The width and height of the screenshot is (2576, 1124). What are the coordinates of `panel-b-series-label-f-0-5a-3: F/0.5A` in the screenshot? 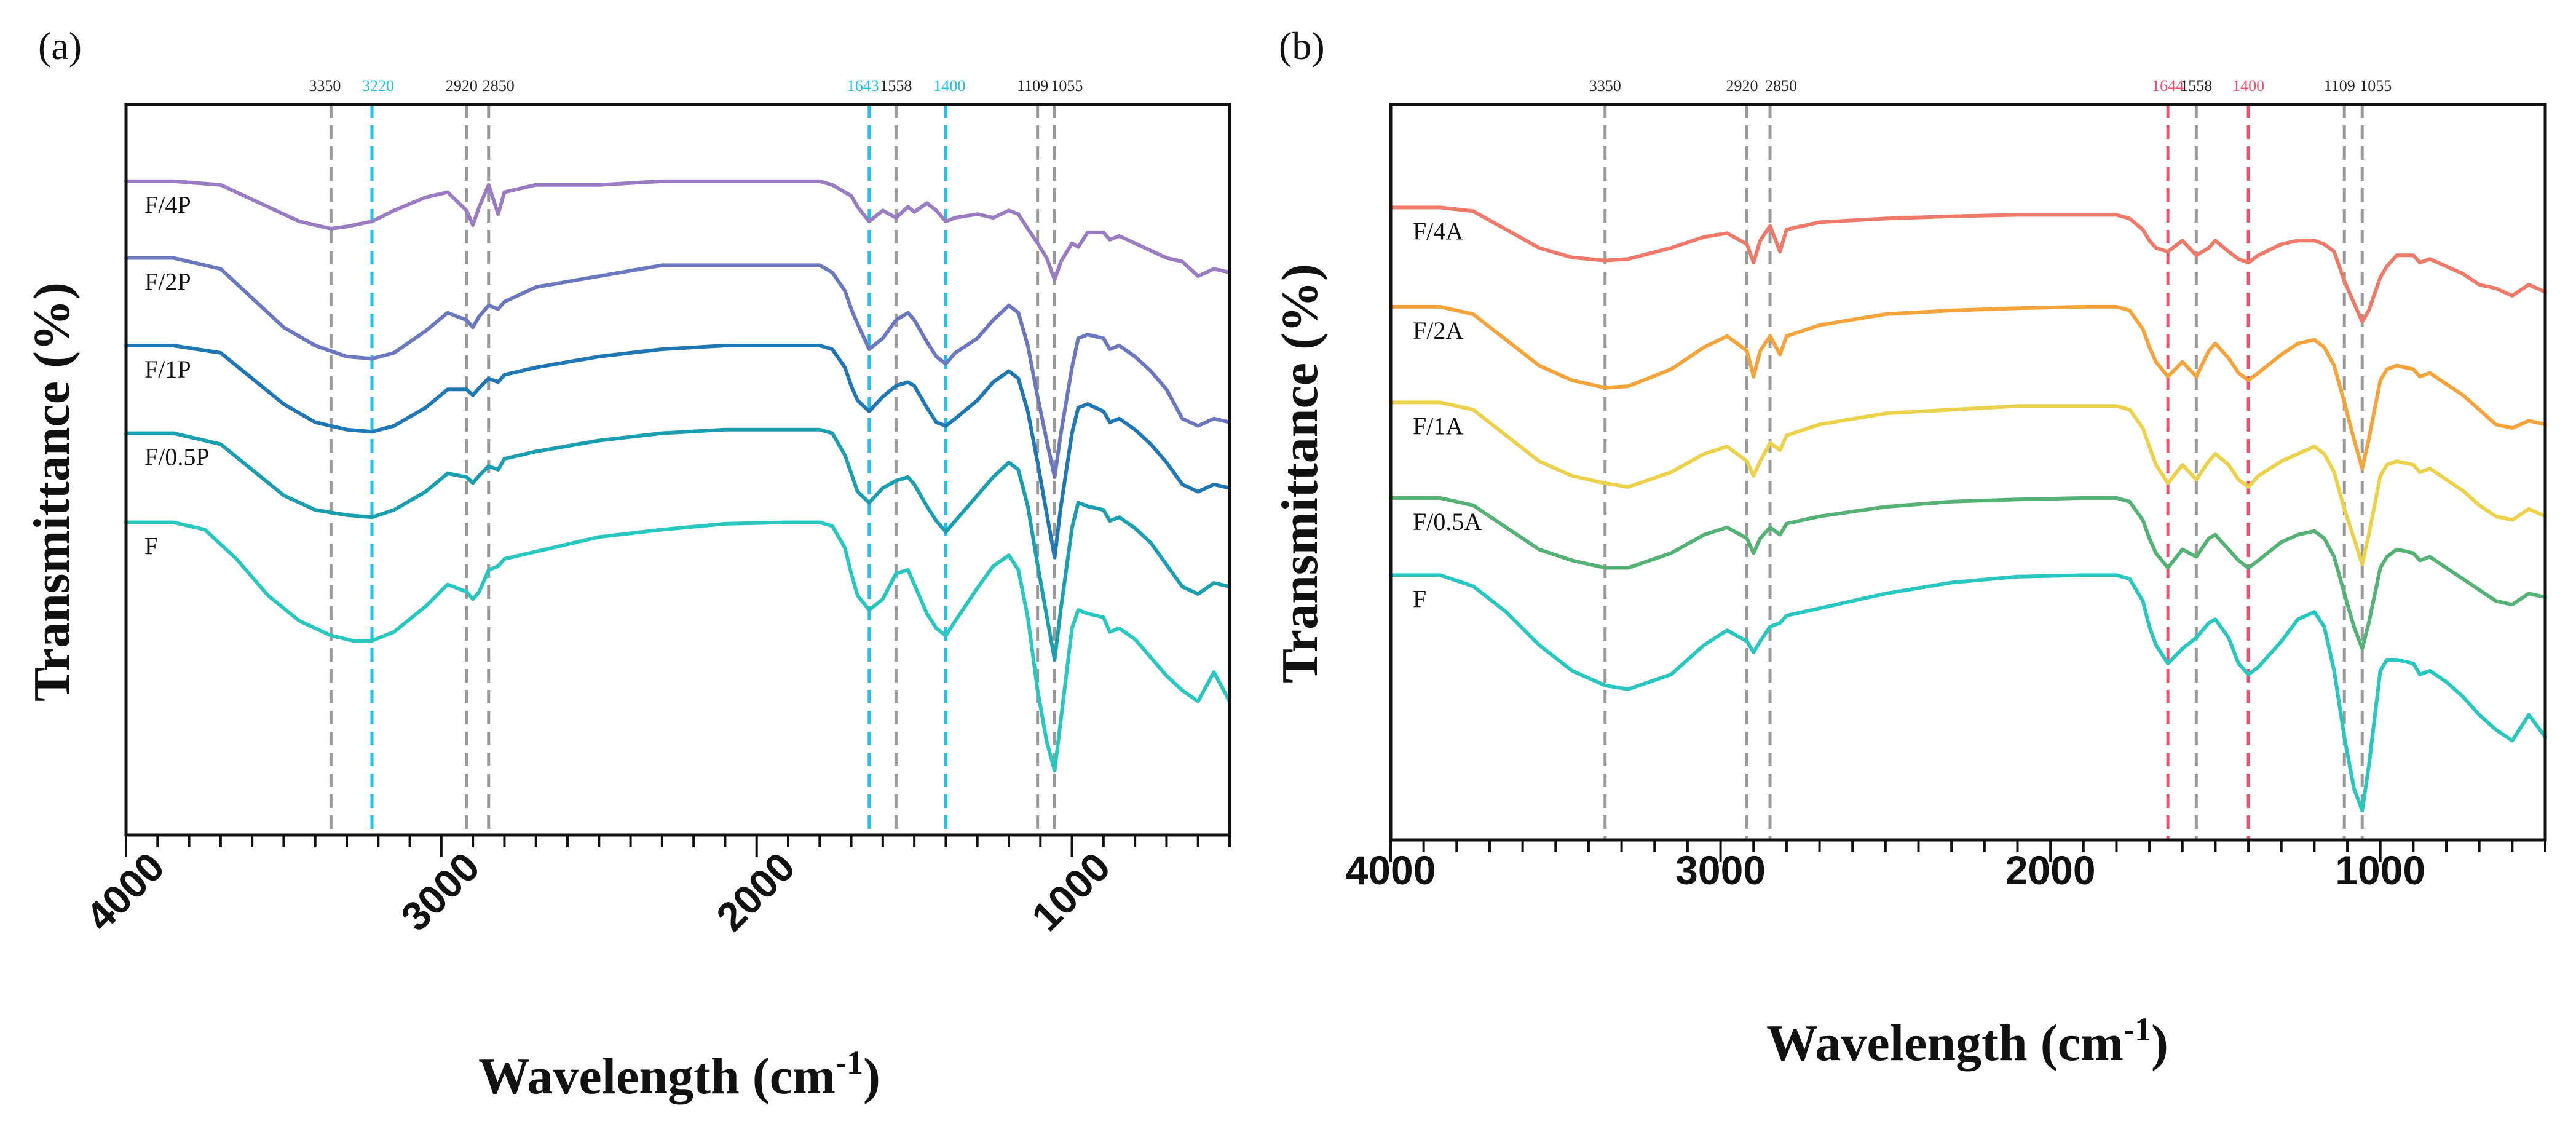 It's located at (1447, 522).